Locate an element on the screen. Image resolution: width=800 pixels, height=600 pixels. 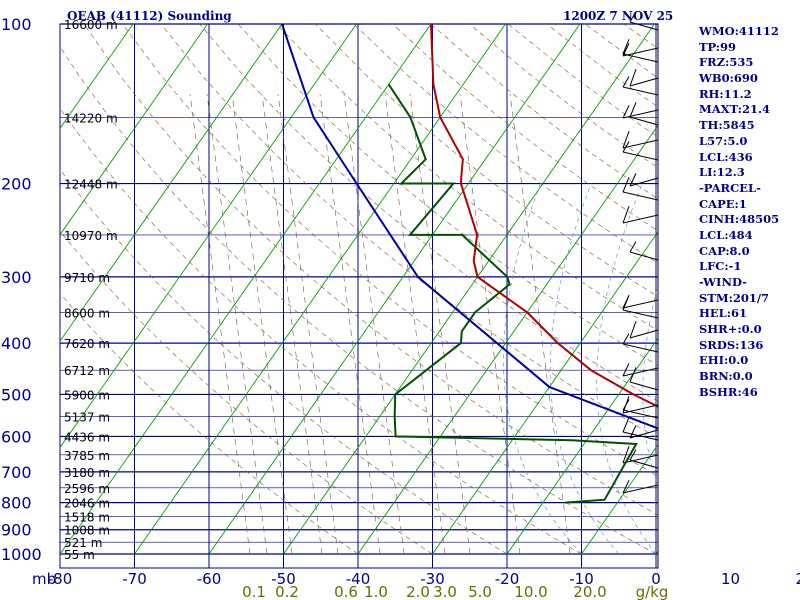
pressure-tick-label: 500 is located at coordinates (16, 394).